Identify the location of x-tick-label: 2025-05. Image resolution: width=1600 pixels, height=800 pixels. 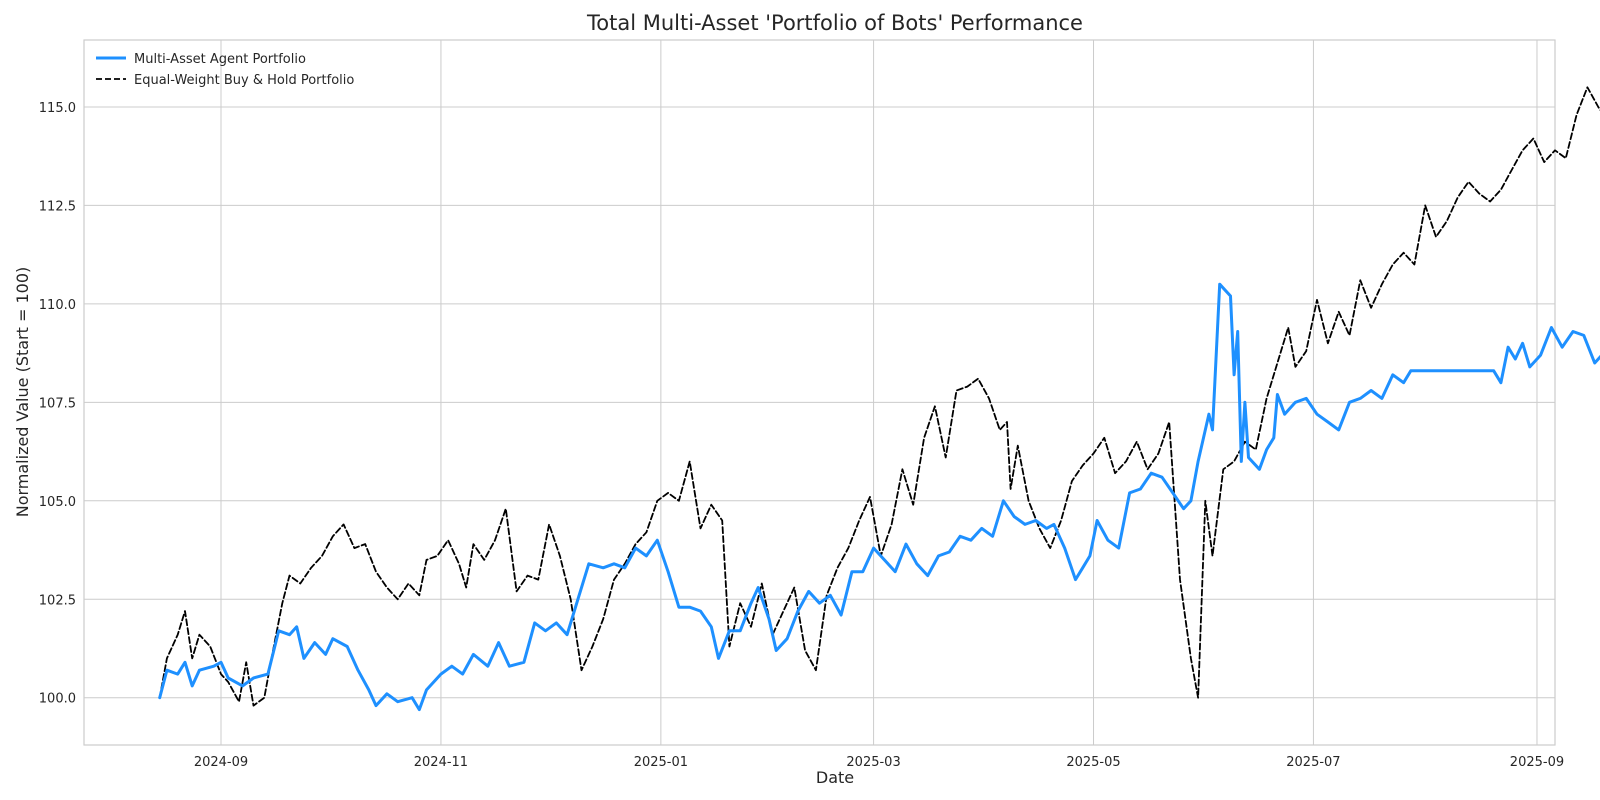
(1093, 762).